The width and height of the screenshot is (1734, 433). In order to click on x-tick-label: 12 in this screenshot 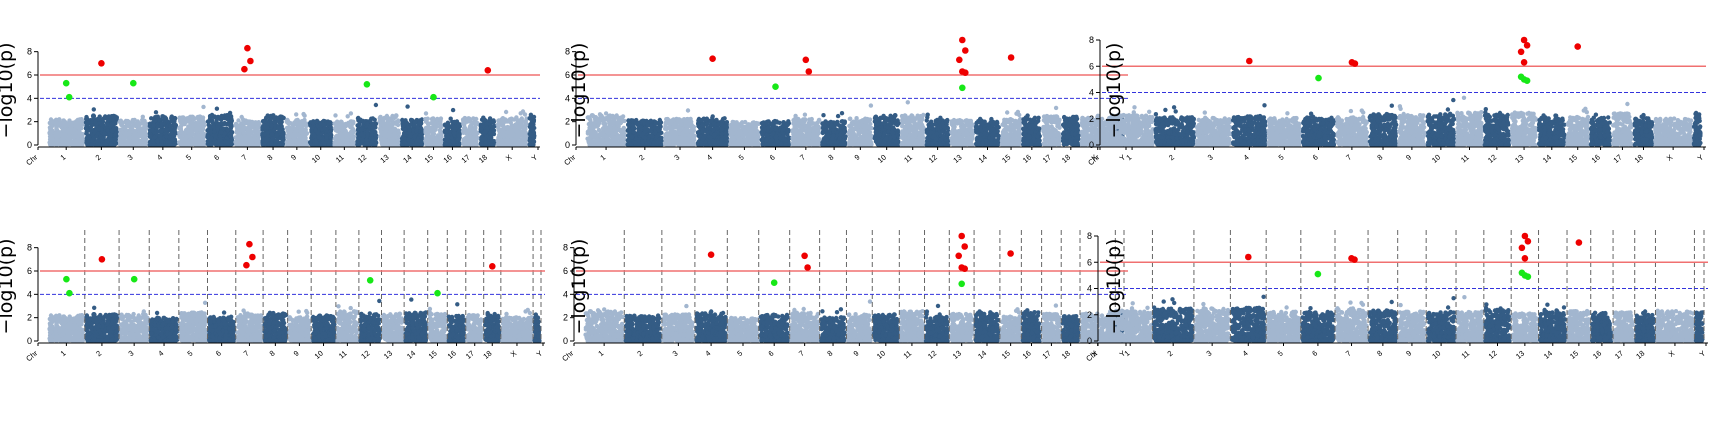, I will do `click(362, 159)`.